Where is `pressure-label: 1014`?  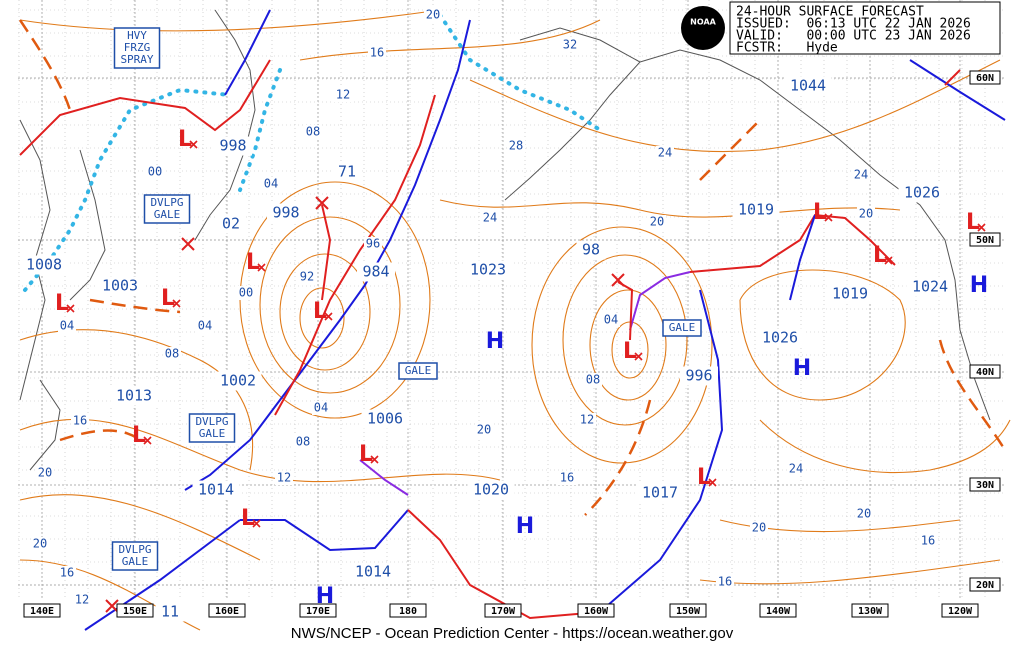
pressure-label: 1014 is located at coordinates (216, 490).